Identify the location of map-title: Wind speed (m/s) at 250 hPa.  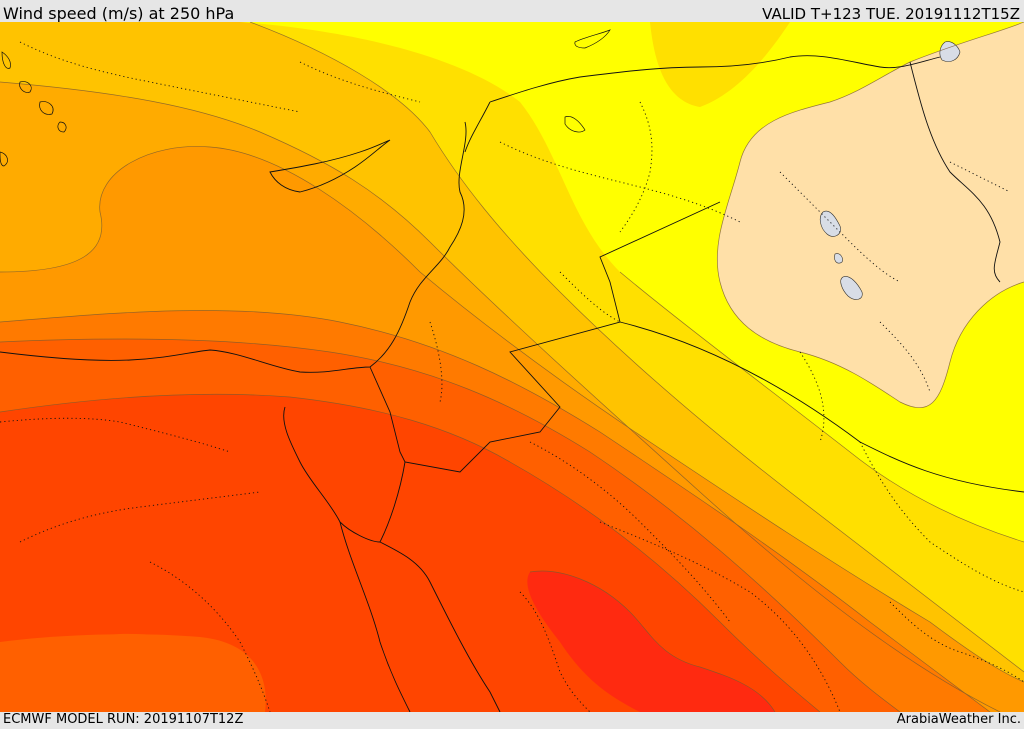
(119, 13).